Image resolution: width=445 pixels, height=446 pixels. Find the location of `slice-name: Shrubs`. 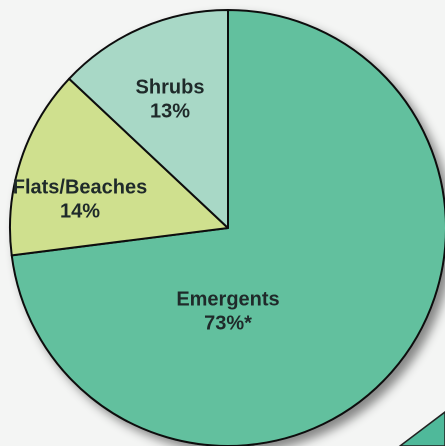

slice-name: Shrubs is located at coordinates (170, 87).